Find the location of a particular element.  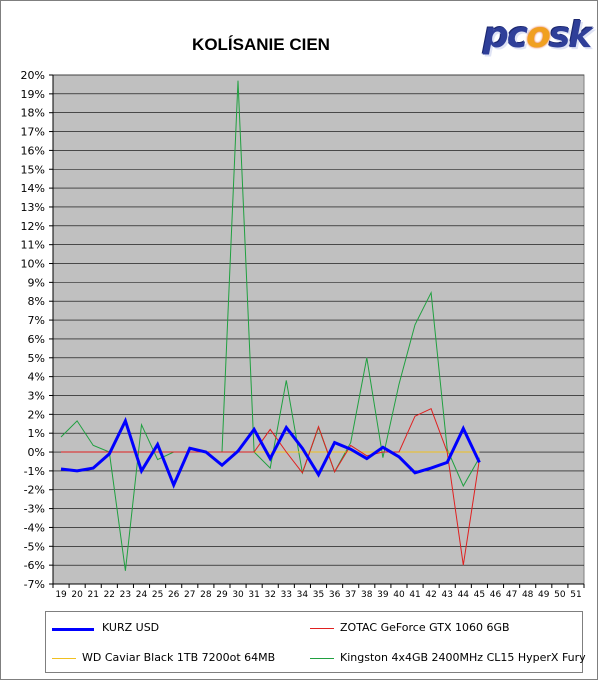

y-tick-label: -7% is located at coordinates (34, 584).